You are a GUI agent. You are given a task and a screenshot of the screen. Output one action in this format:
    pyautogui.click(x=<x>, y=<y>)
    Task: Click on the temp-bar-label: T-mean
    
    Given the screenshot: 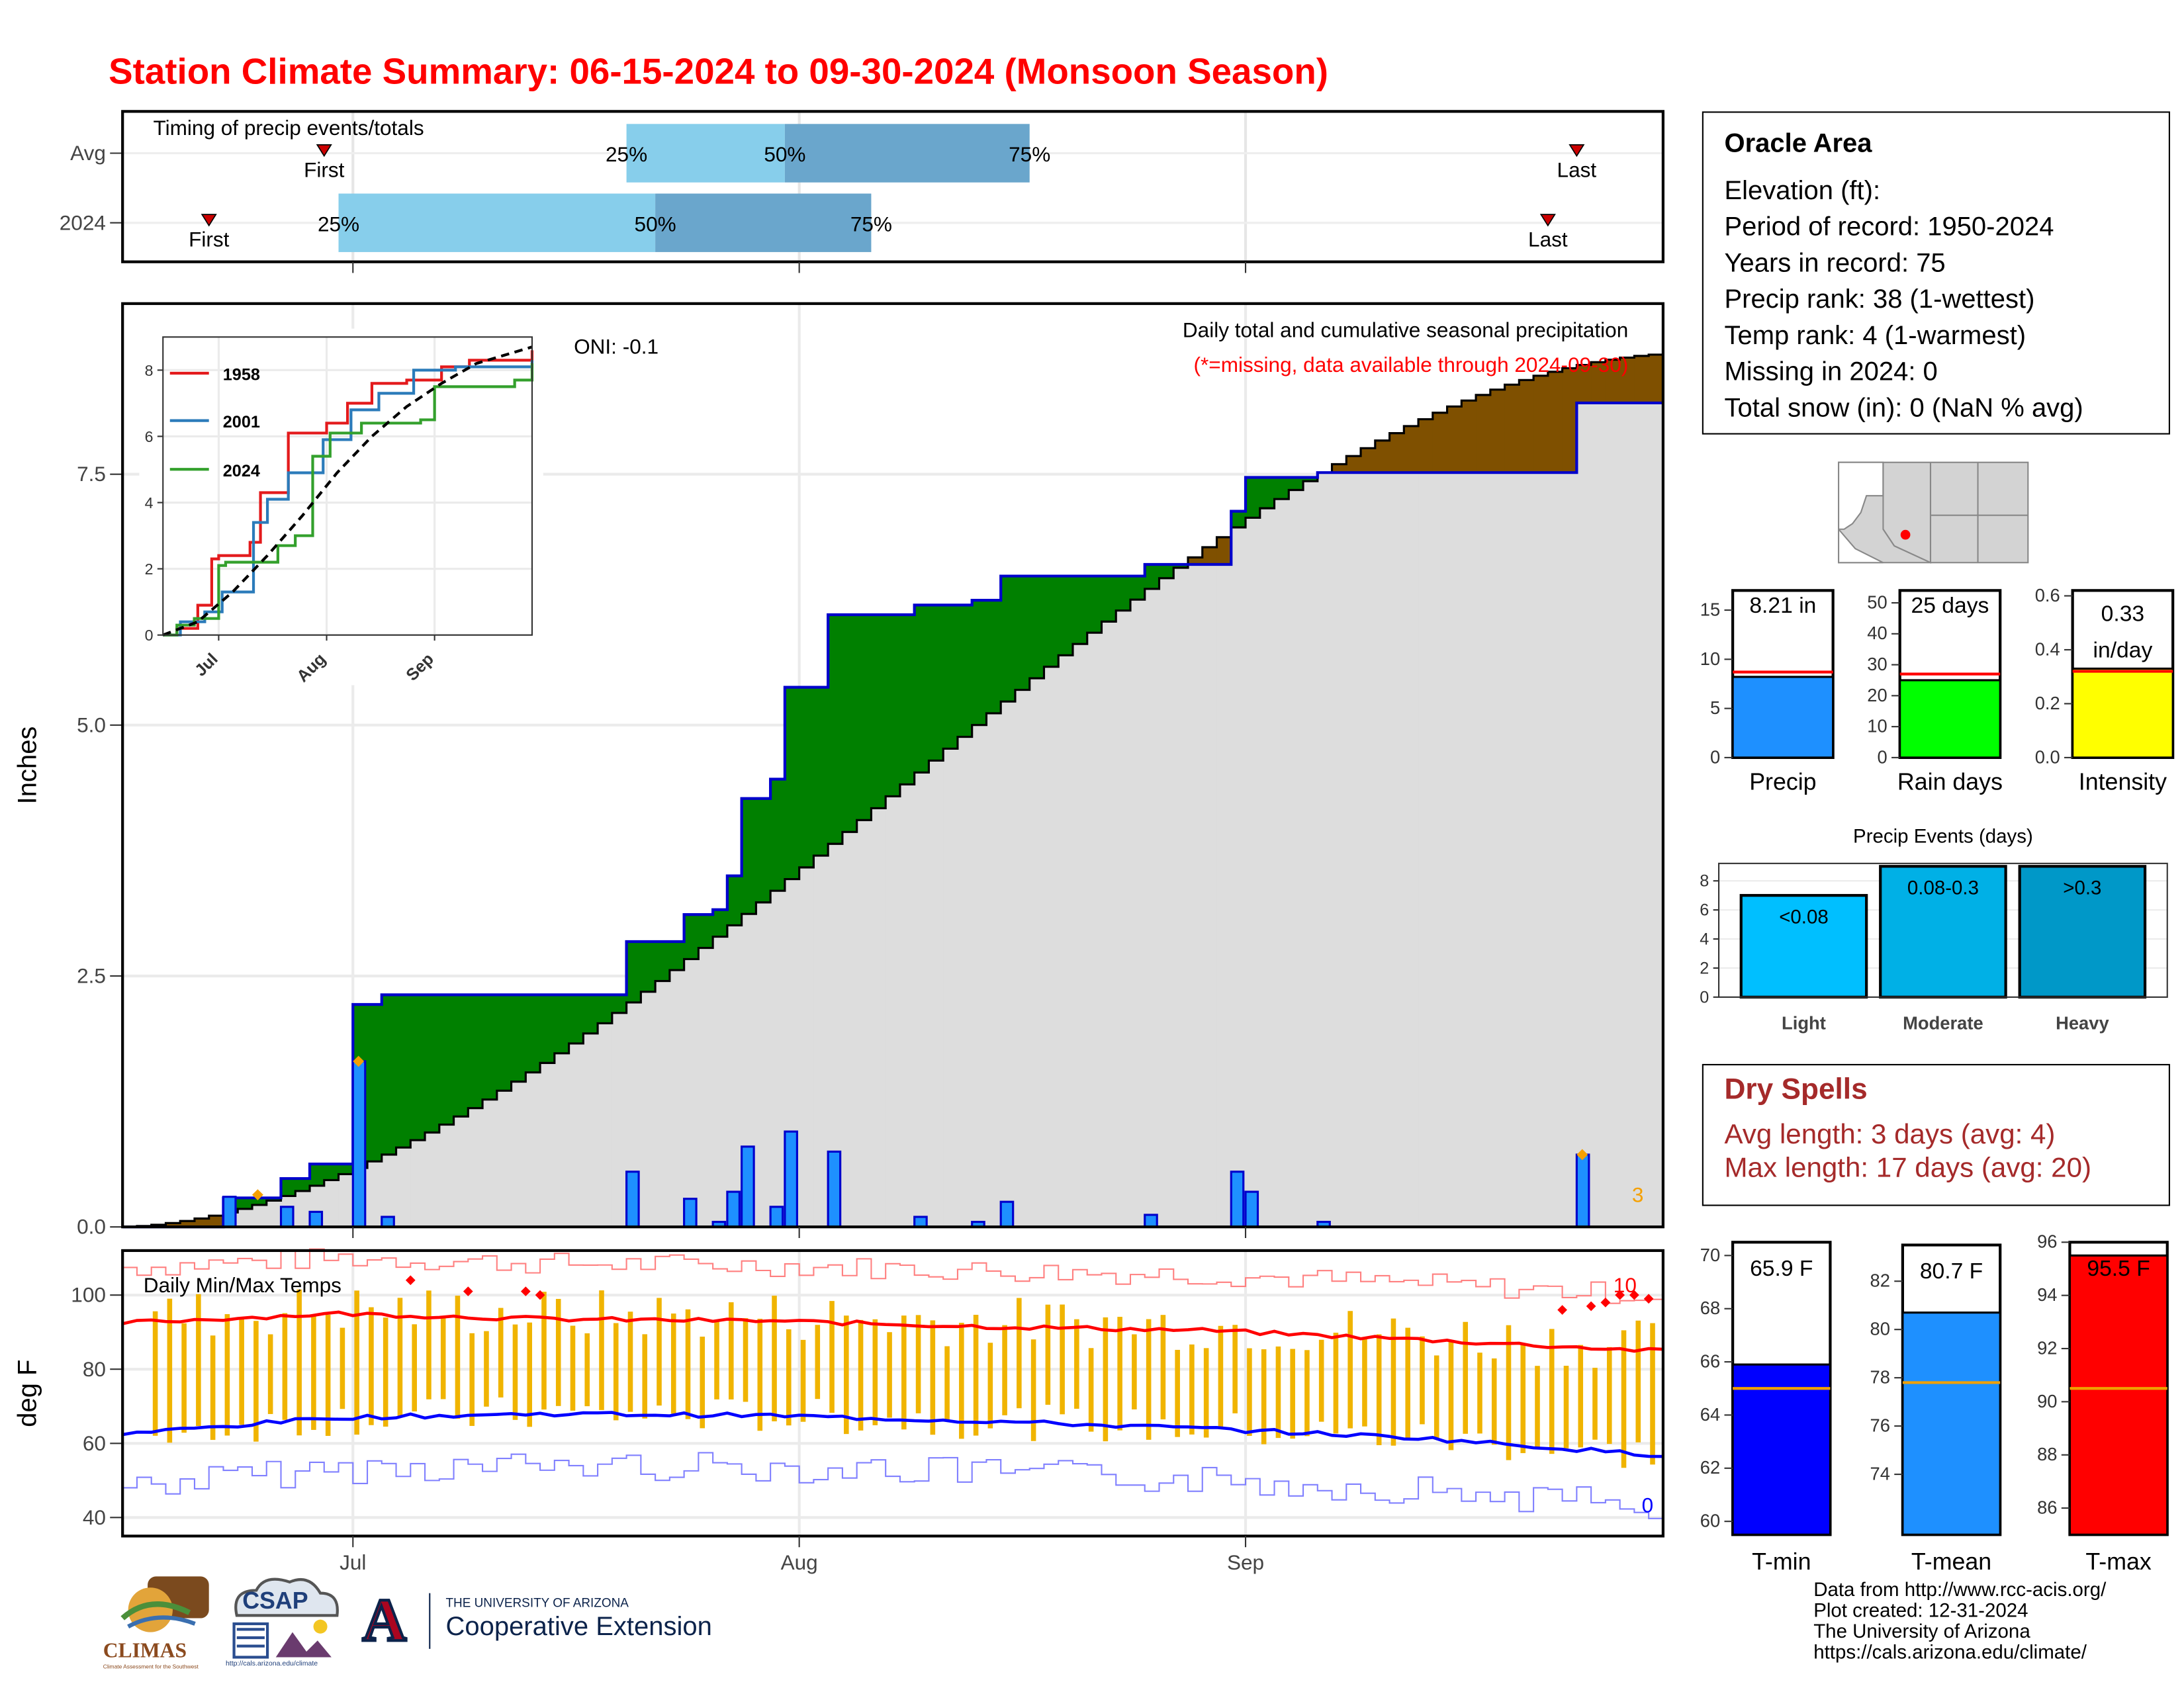 What is the action you would take?
    pyautogui.click(x=1951, y=1562)
    